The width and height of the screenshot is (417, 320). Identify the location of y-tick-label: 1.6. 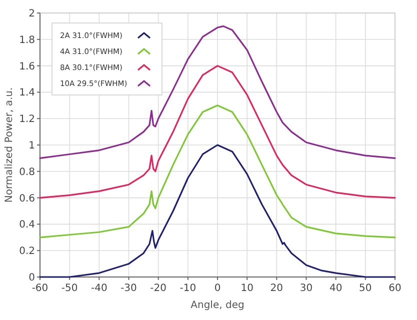
(27, 66).